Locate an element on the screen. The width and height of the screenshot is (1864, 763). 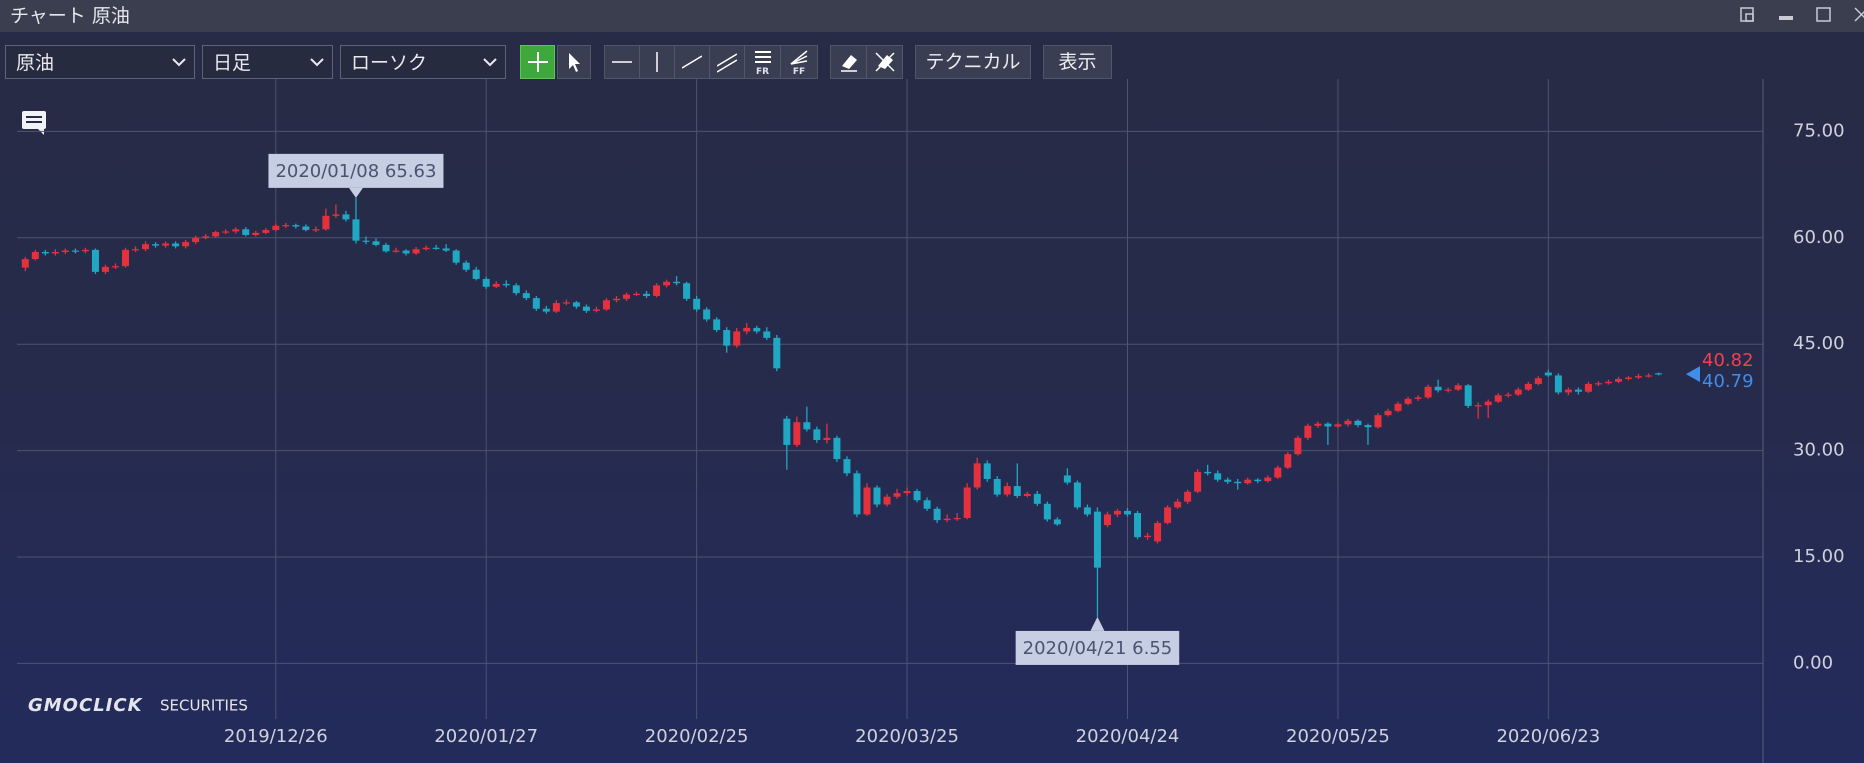
minimize-button is located at coordinates (1786, 15).